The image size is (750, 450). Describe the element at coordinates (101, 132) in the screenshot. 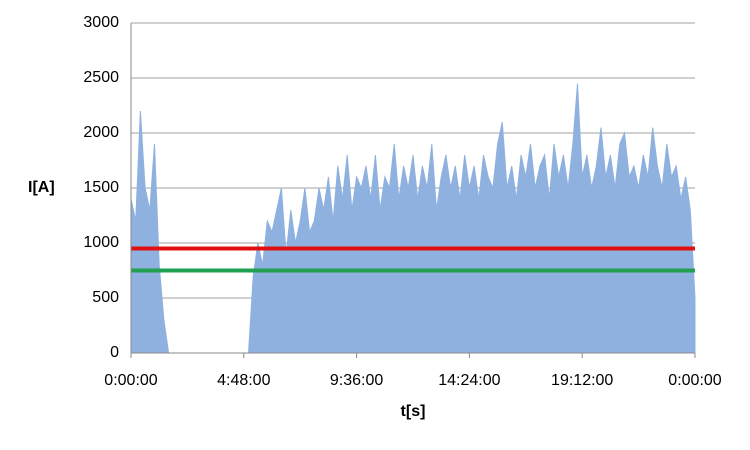

I see `y-tick-label: 2000` at that location.